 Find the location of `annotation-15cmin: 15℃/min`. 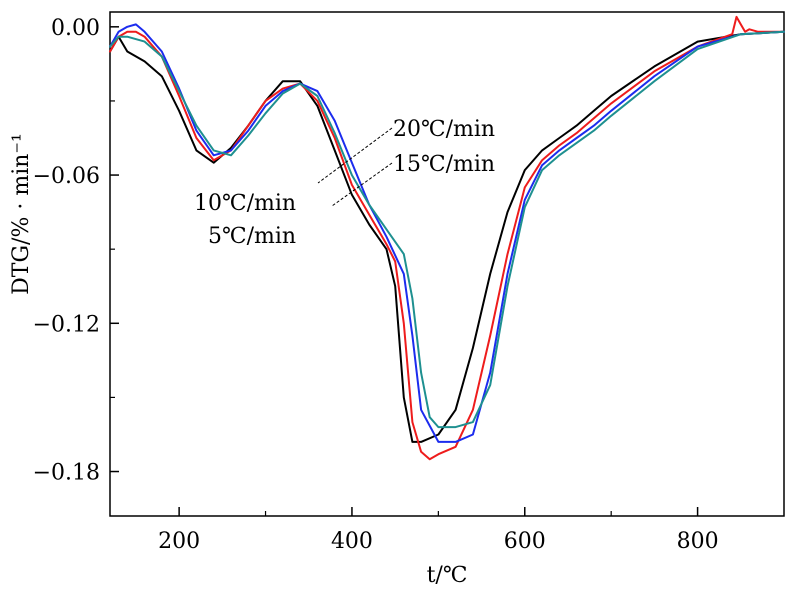

annotation-15cmin: 15℃/min is located at coordinates (444, 164).